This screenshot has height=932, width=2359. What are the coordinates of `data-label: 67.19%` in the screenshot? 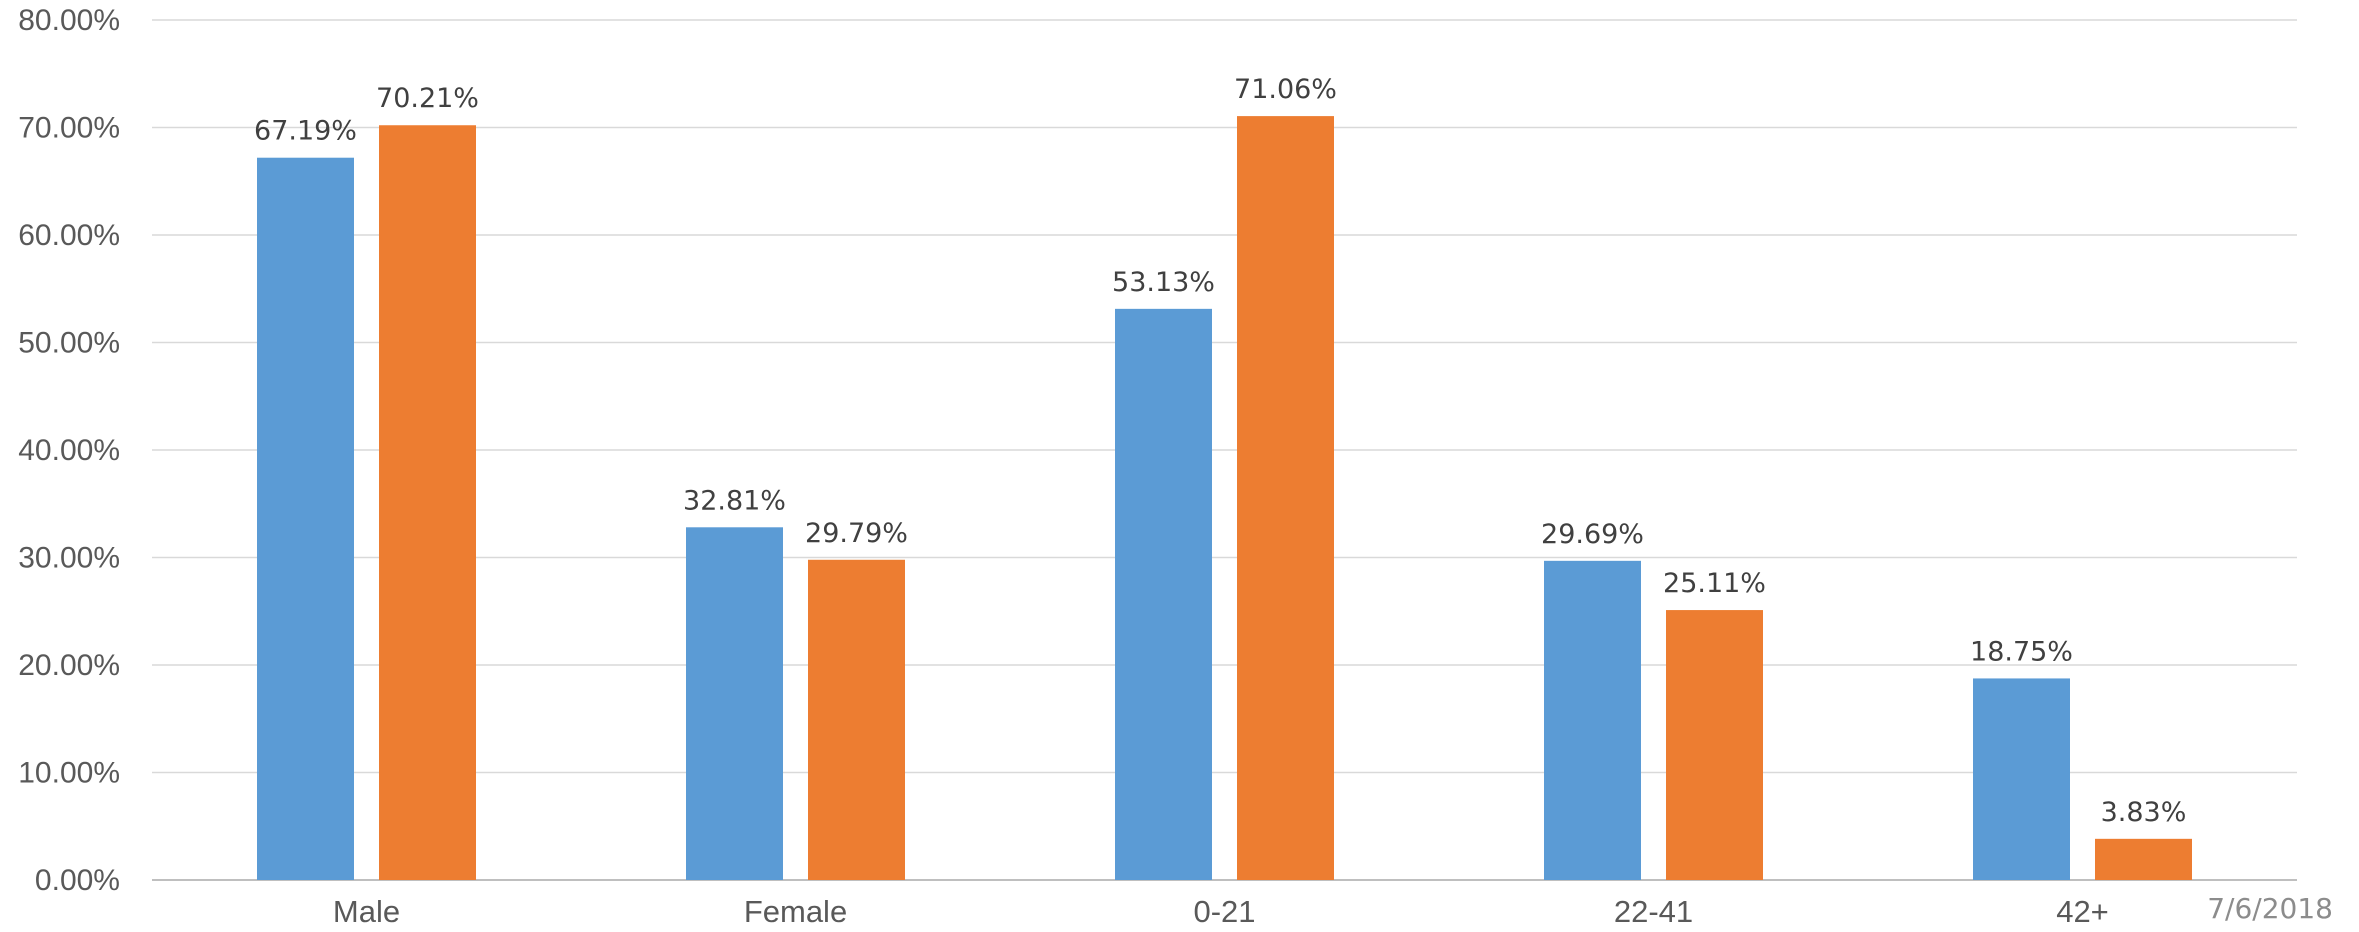 It's located at (305, 131).